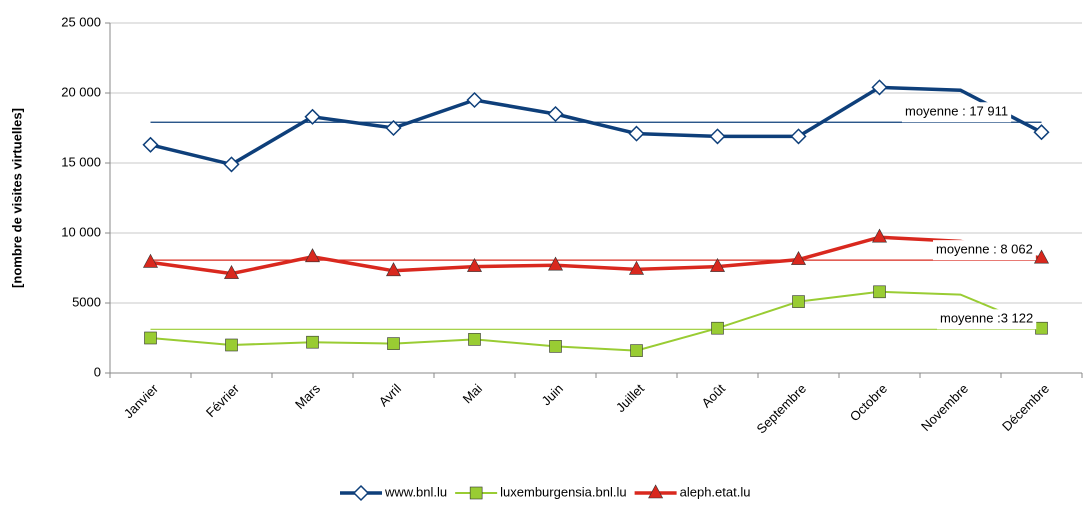 The image size is (1092, 514). I want to click on y-tick-label: 5000, so click(86, 301).